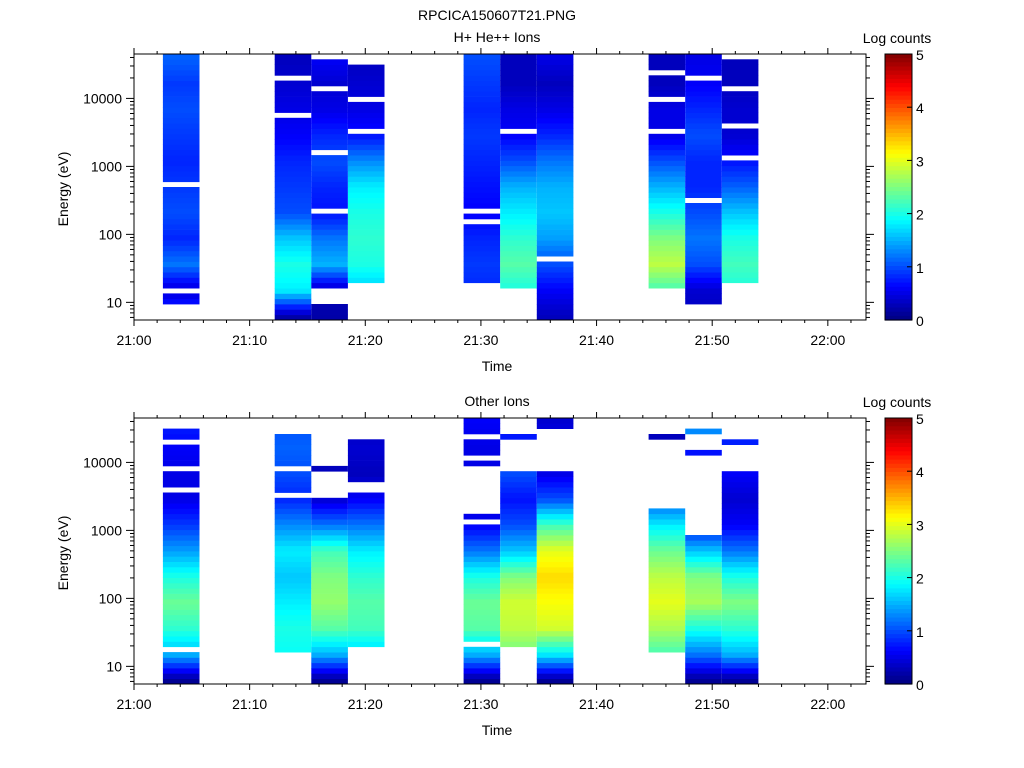 The width and height of the screenshot is (1024, 768). Describe the element at coordinates (898, 551) in the screenshot. I see `colorbar` at that location.